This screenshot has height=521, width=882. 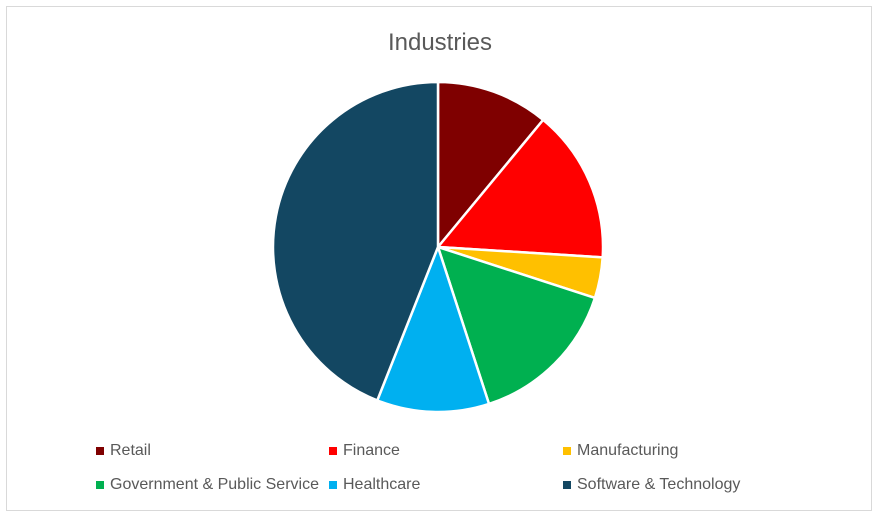 I want to click on chart-title: Industries, so click(x=440, y=42).